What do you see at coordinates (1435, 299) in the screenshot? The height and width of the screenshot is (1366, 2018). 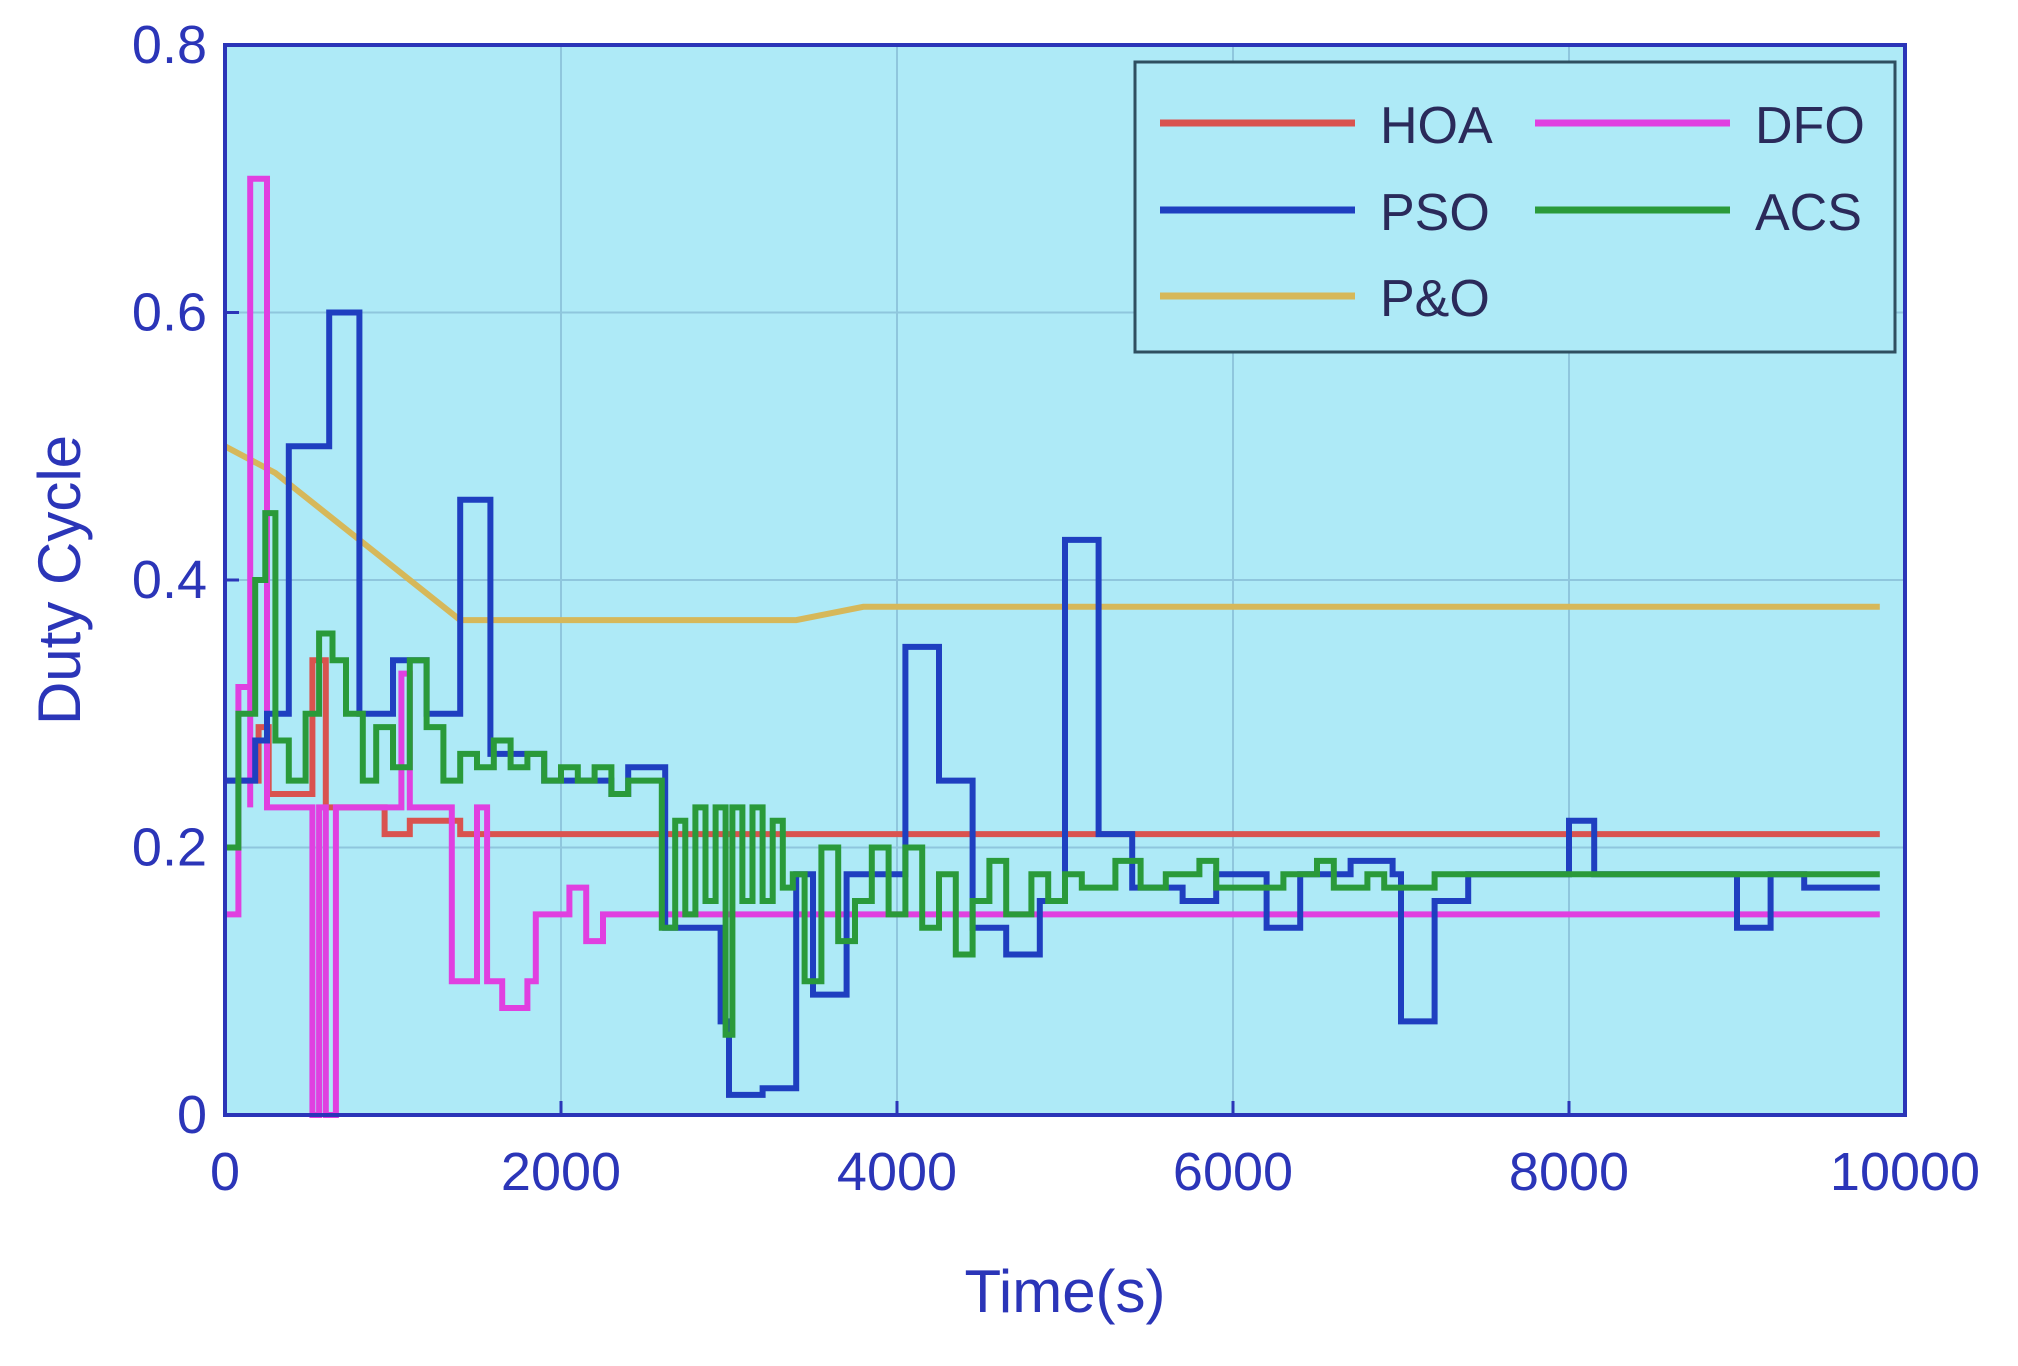 I see `legend-label-po: P&O` at bounding box center [1435, 299].